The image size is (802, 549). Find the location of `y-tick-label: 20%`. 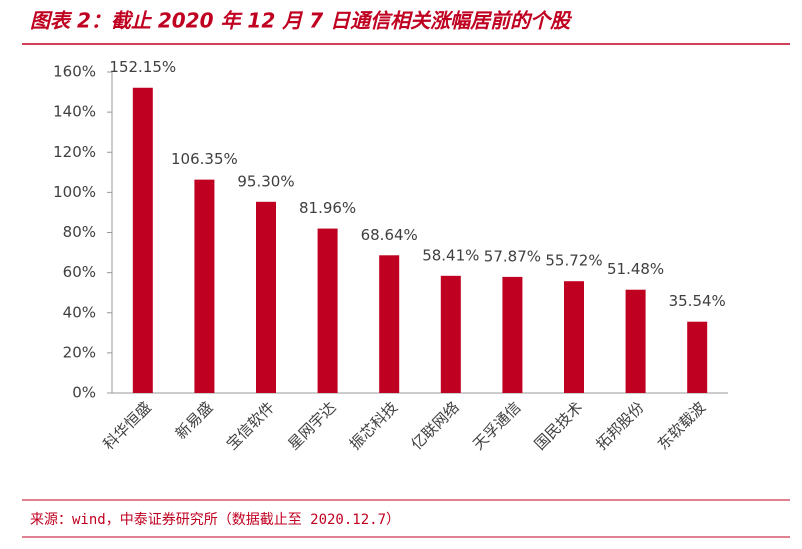

y-tick-label: 20% is located at coordinates (79, 352).